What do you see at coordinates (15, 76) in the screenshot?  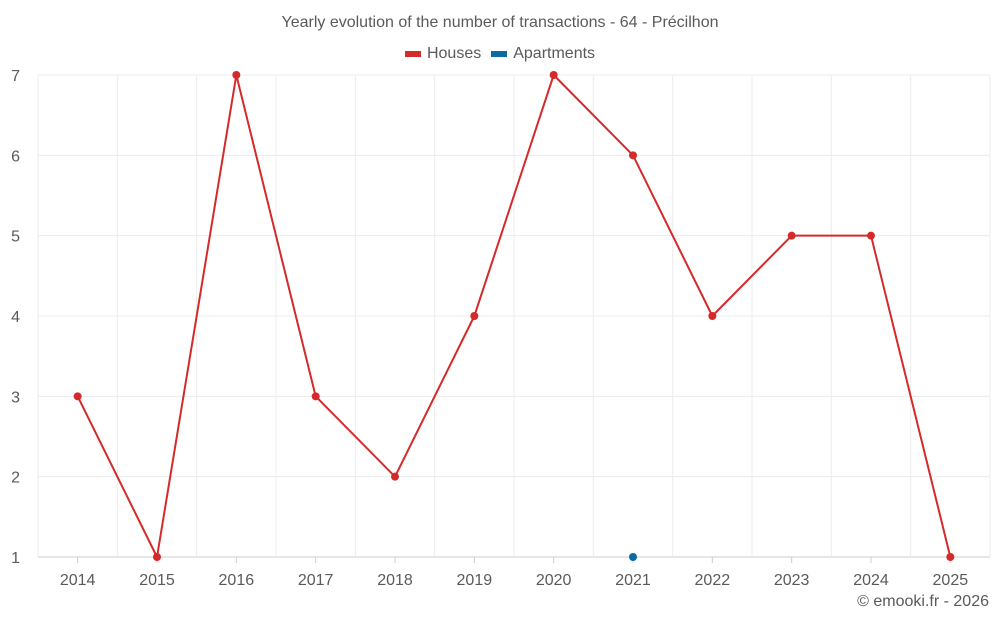 I see `y-tick-label: 7` at bounding box center [15, 76].